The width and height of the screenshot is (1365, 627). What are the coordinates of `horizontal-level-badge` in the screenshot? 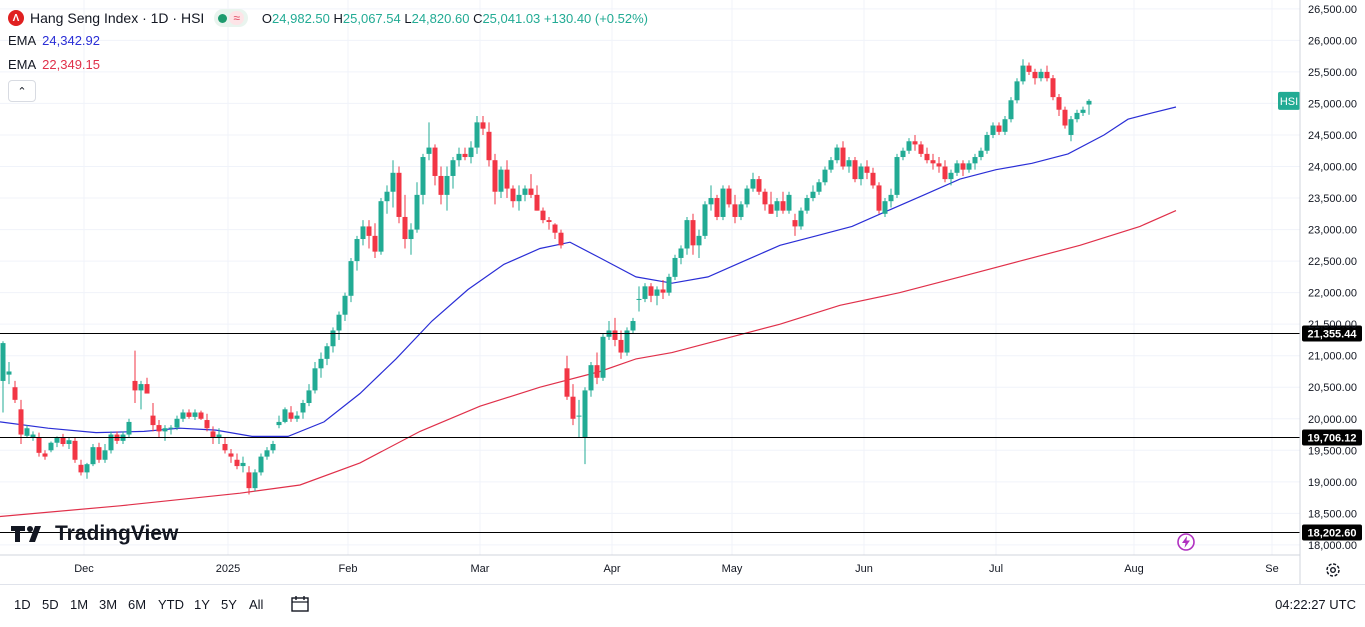 It's located at (1332, 333).